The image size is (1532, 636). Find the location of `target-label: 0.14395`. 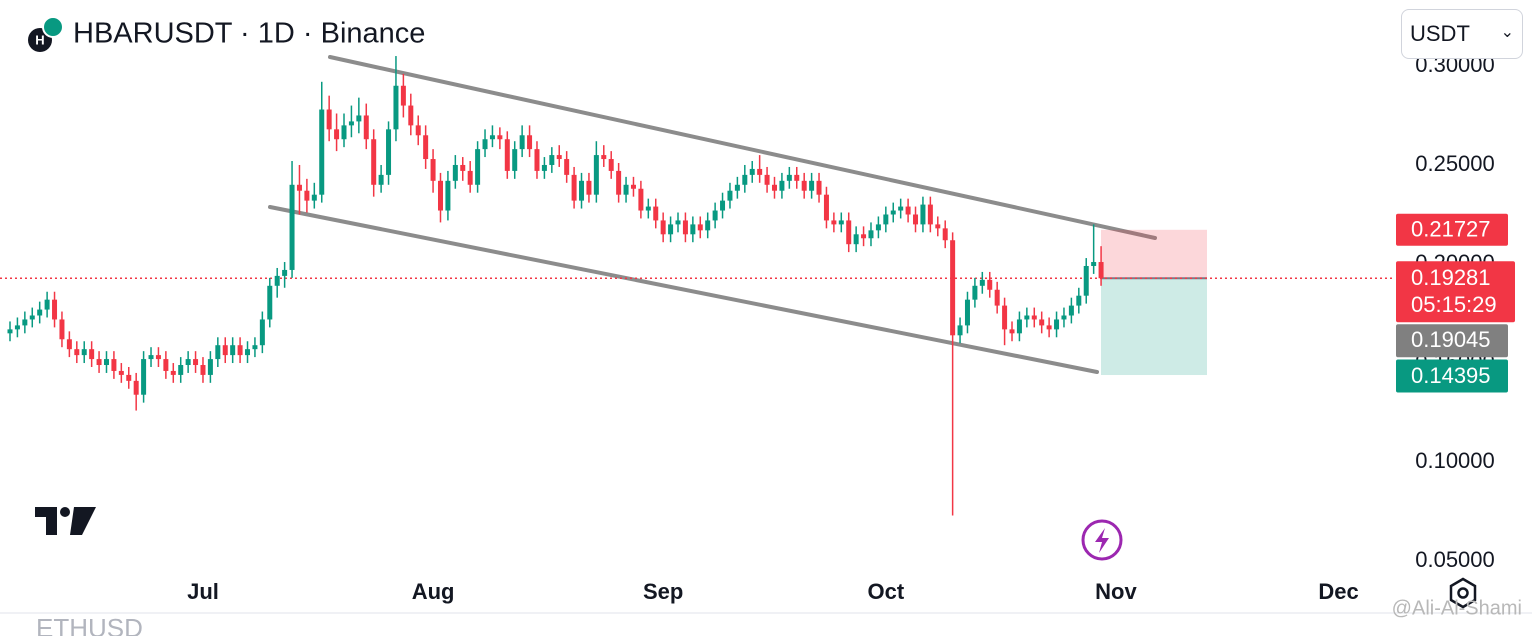

target-label: 0.14395 is located at coordinates (1451, 375).